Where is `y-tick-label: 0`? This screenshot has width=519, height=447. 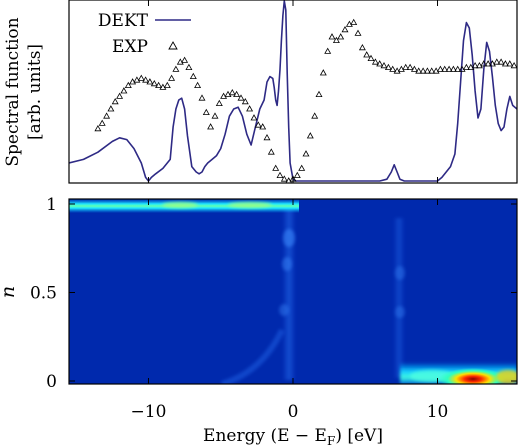
y-tick-label: 0 is located at coordinates (51, 382).